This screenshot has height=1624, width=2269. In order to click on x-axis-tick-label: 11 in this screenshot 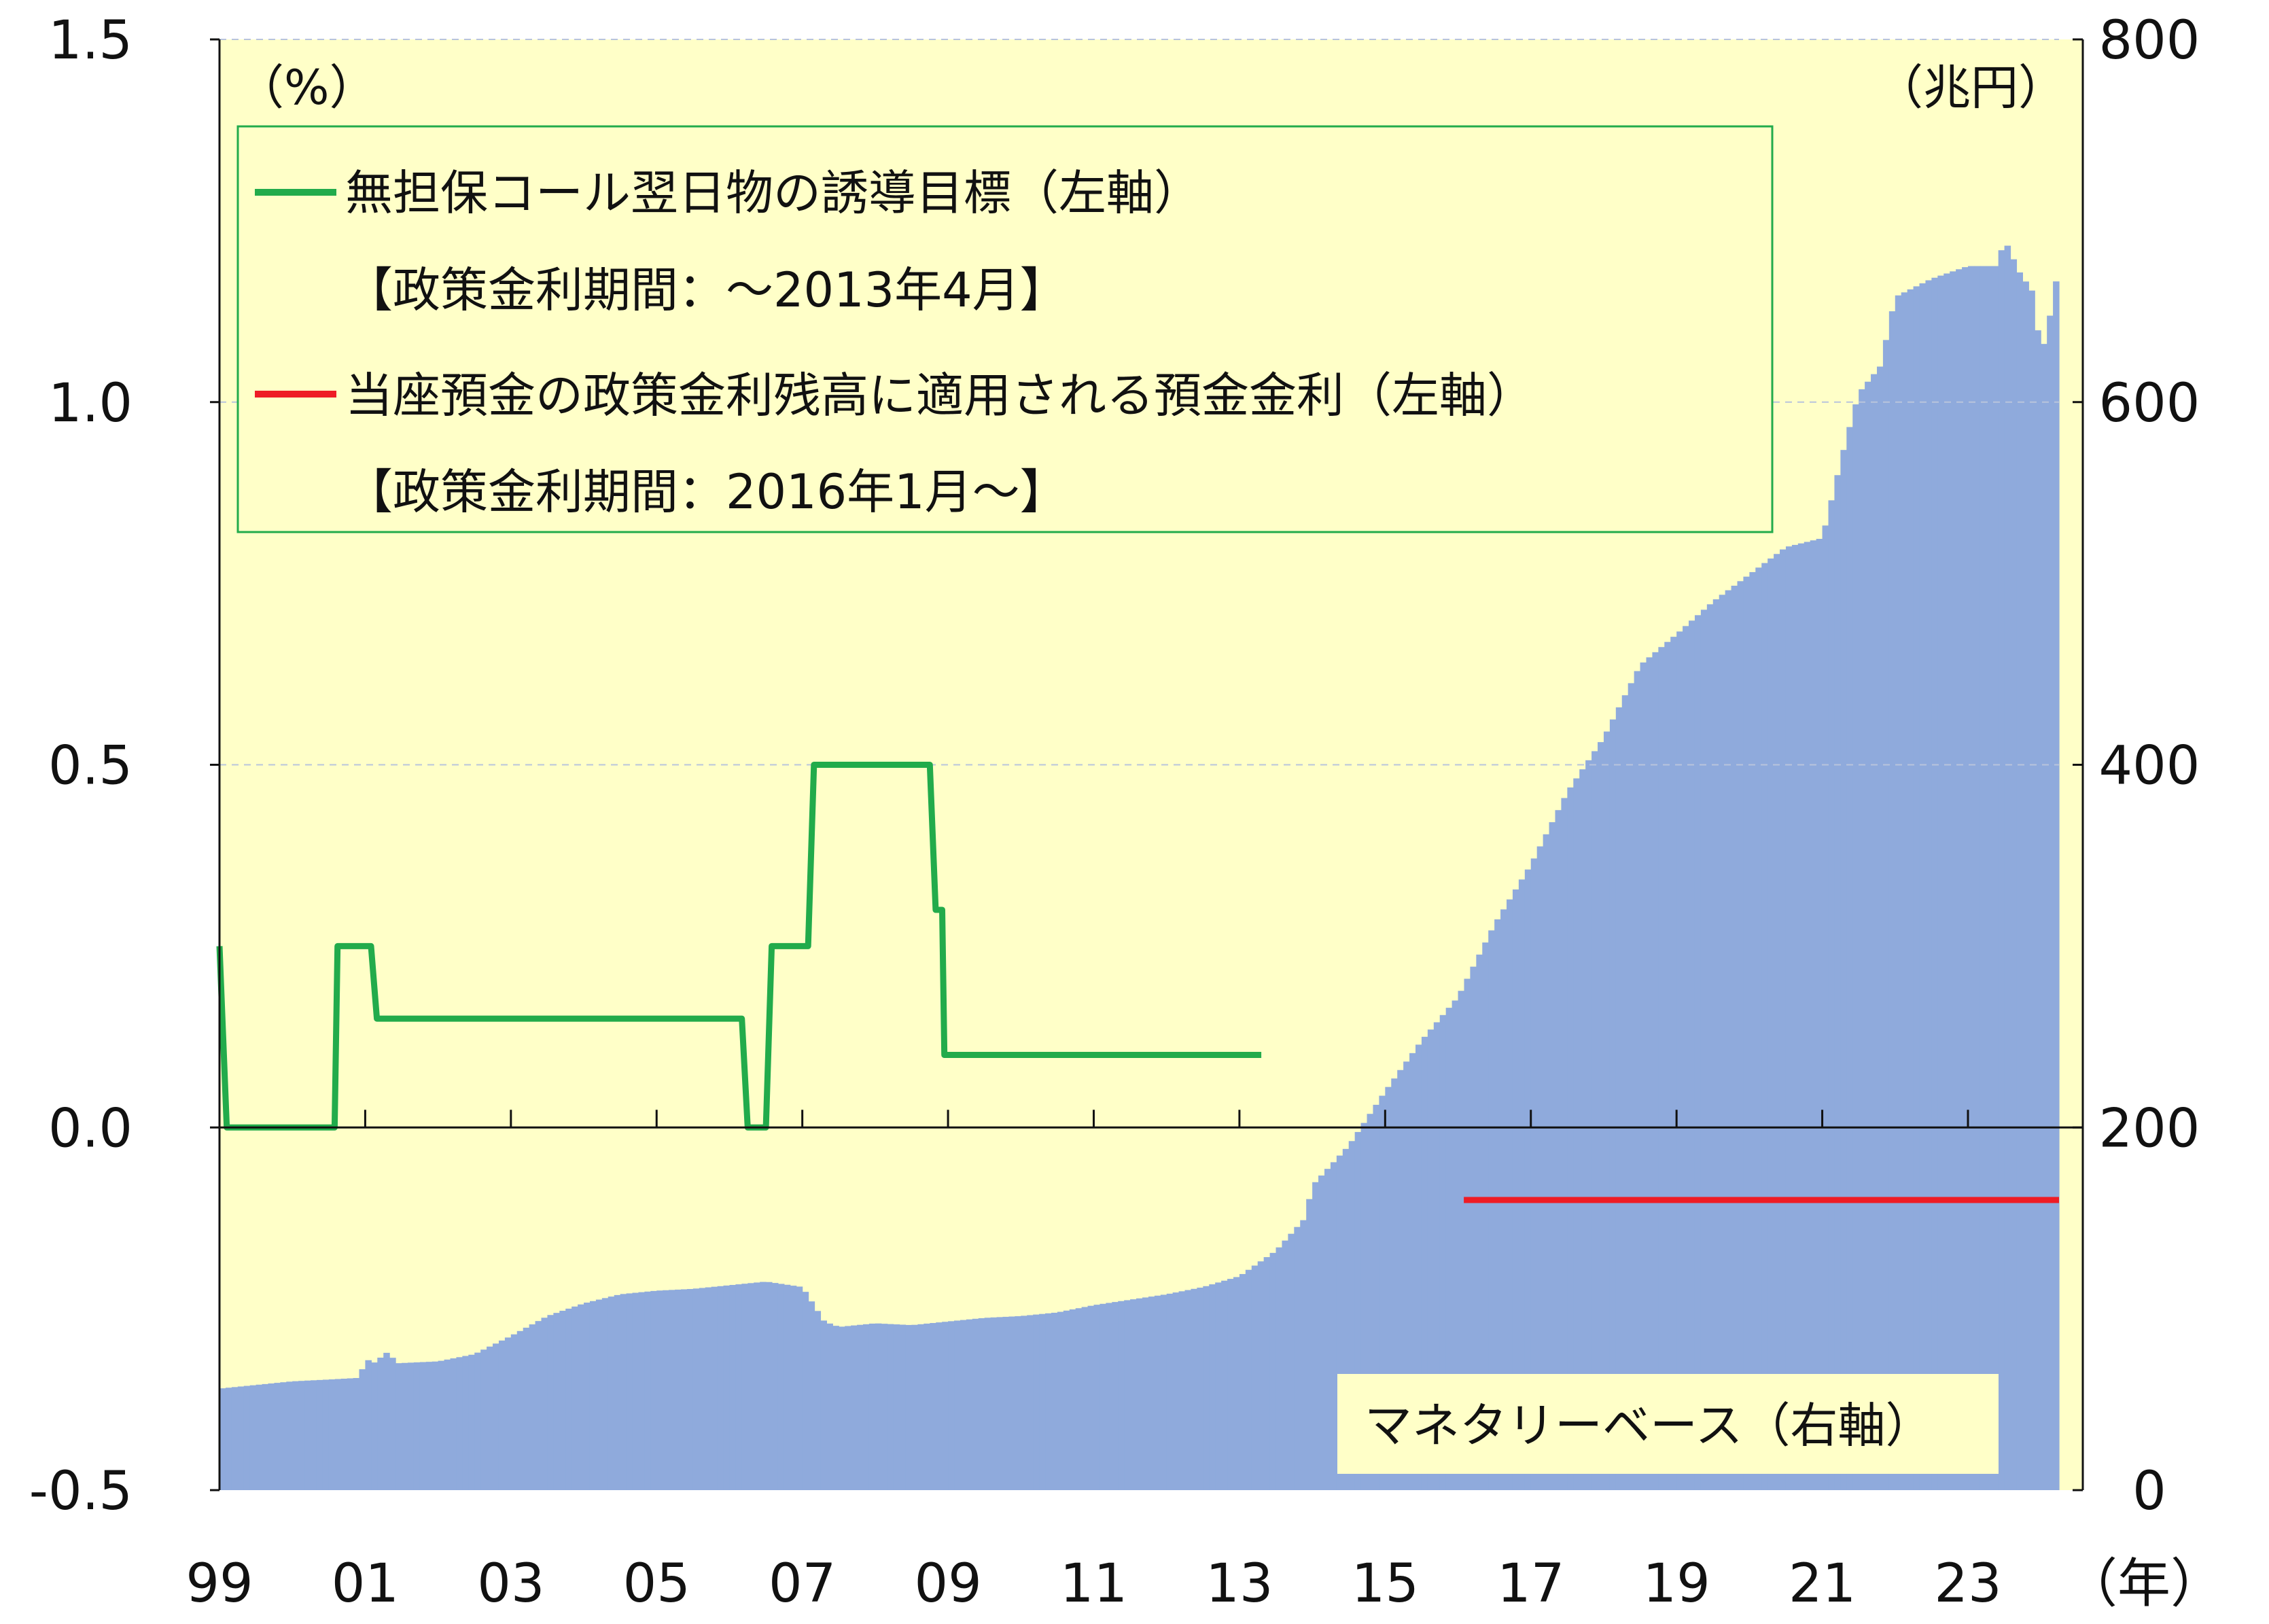, I will do `click(1093, 1583)`.